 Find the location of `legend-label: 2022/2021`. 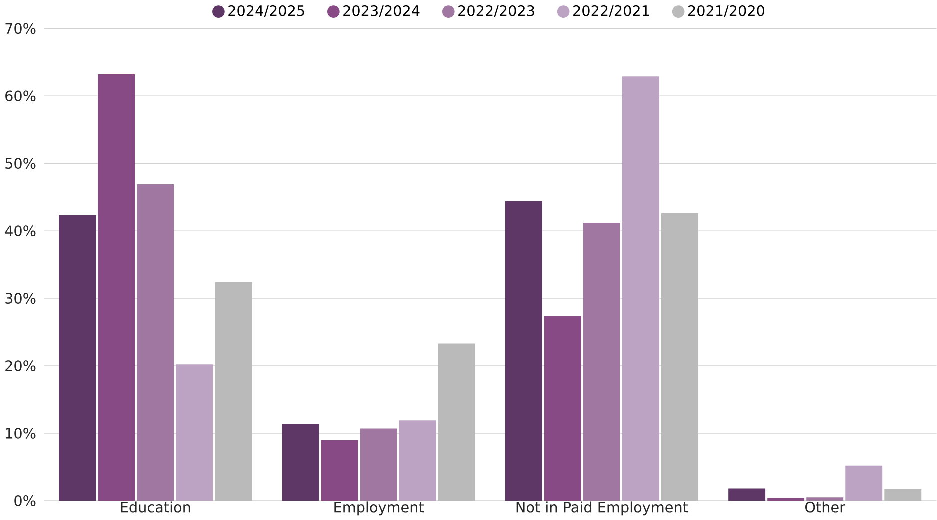

legend-label: 2022/2021 is located at coordinates (612, 11).